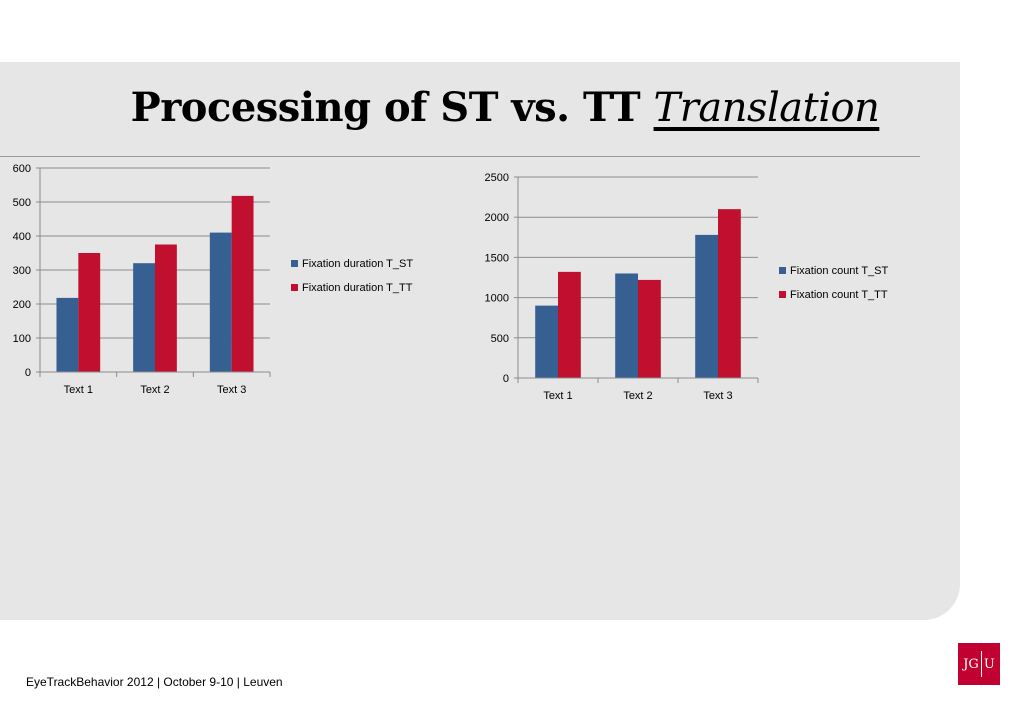  I want to click on logo-right: U, so click(989, 664).